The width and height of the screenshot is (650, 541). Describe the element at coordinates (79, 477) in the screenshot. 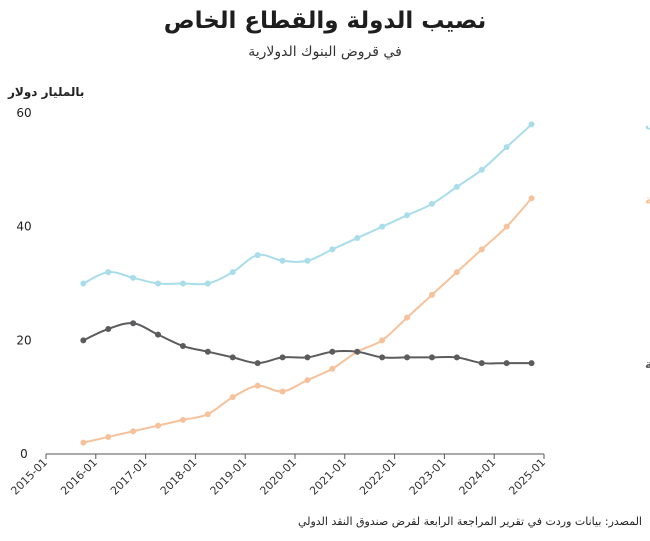

I see `x-tick-label: 2016-01` at that location.